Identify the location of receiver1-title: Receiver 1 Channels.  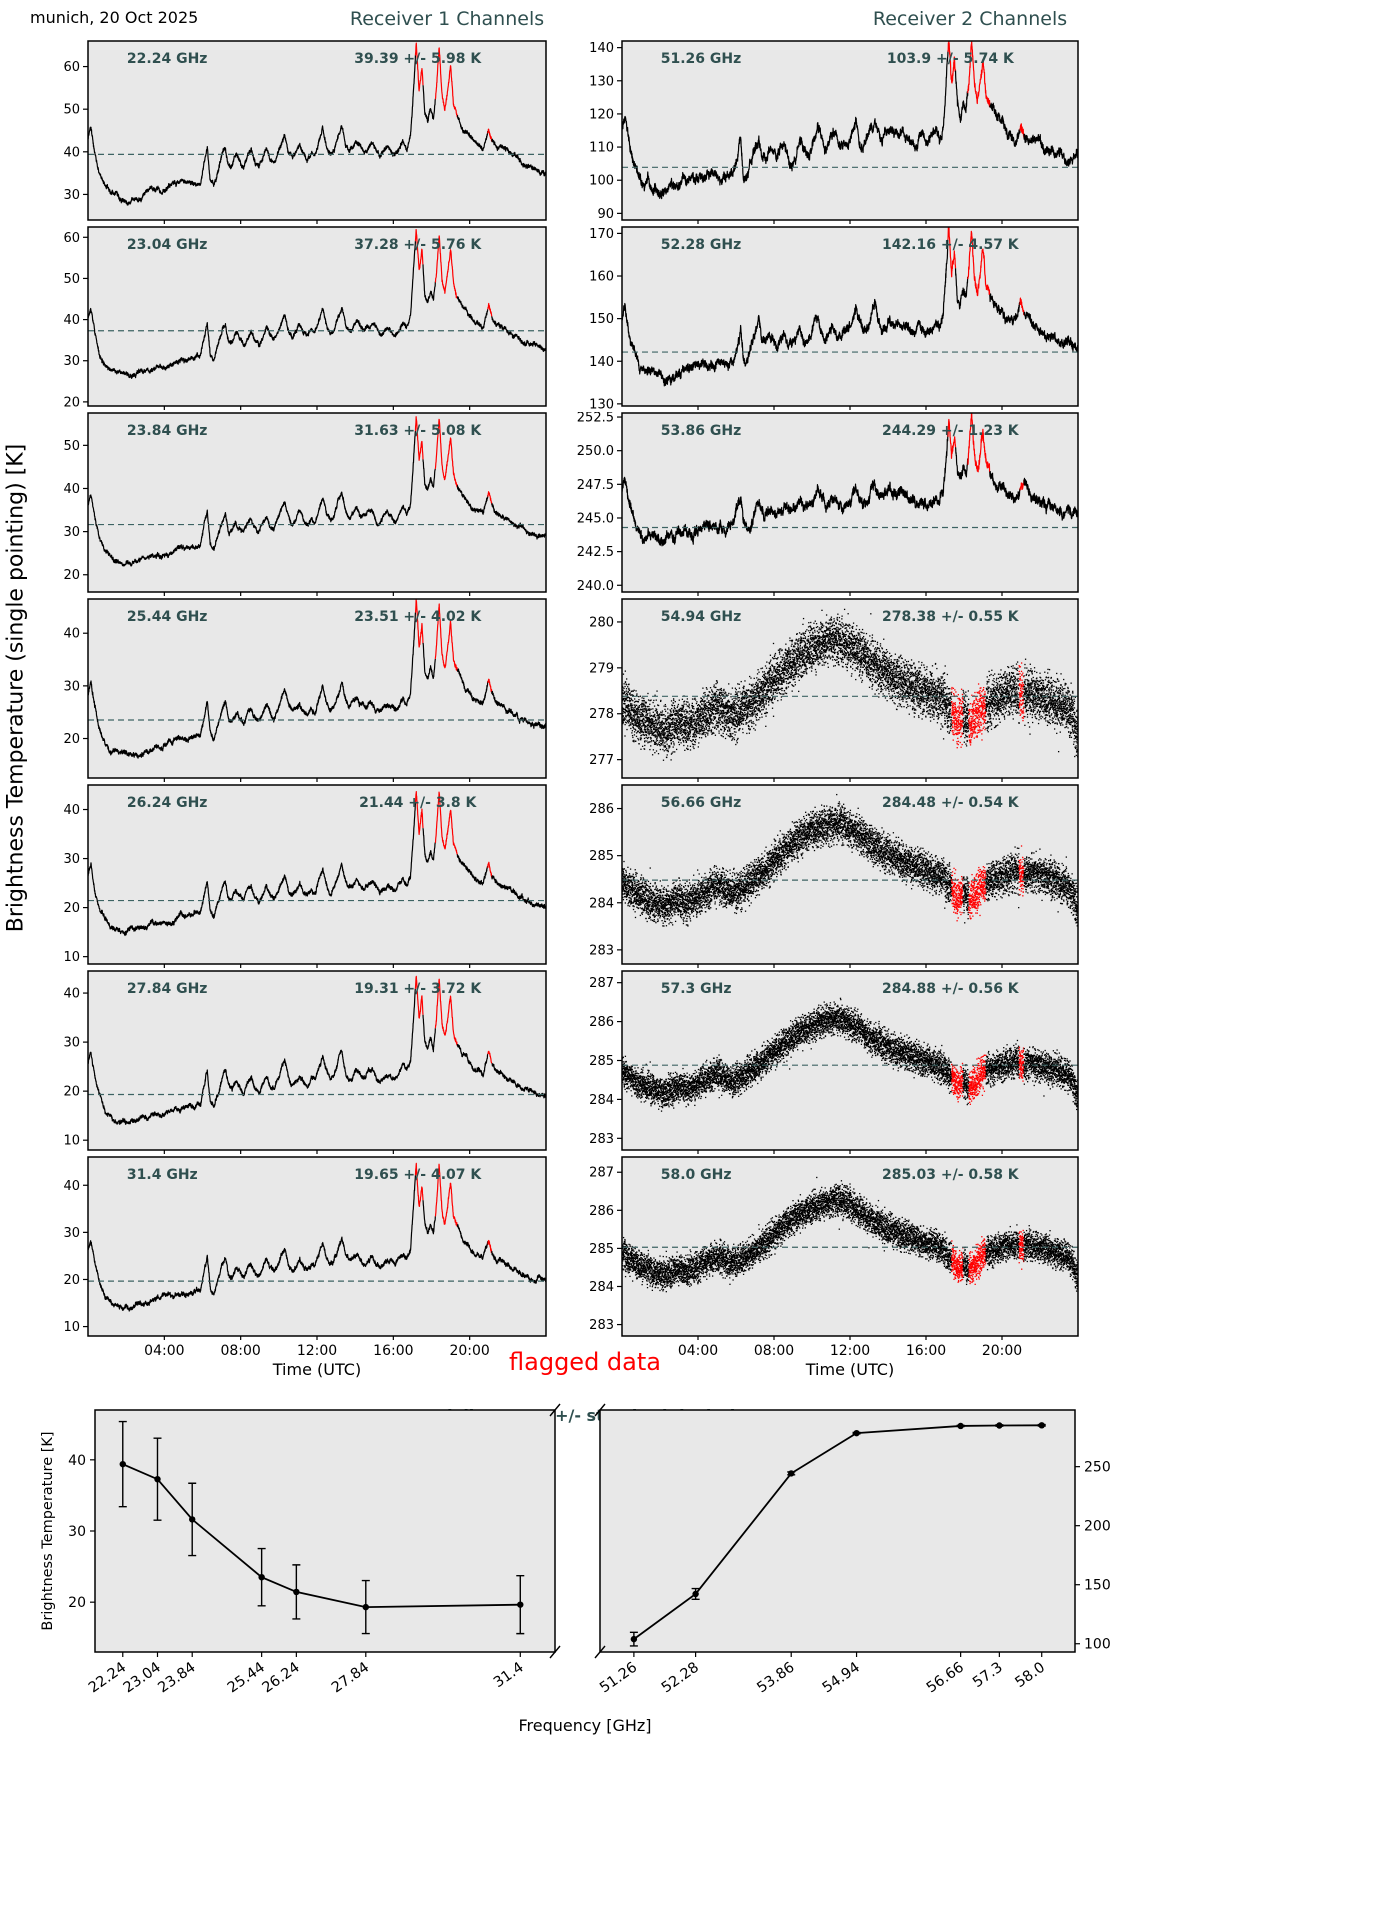
(447, 19).